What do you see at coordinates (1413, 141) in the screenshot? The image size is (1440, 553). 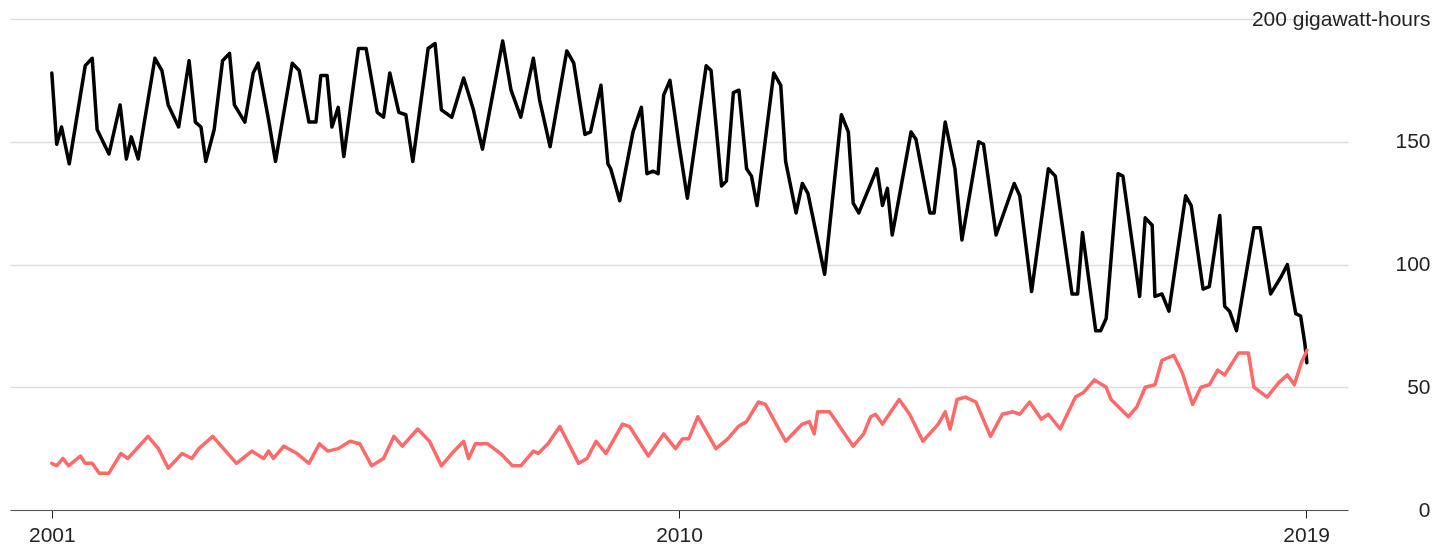 I see `y-tick-label: 150` at bounding box center [1413, 141].